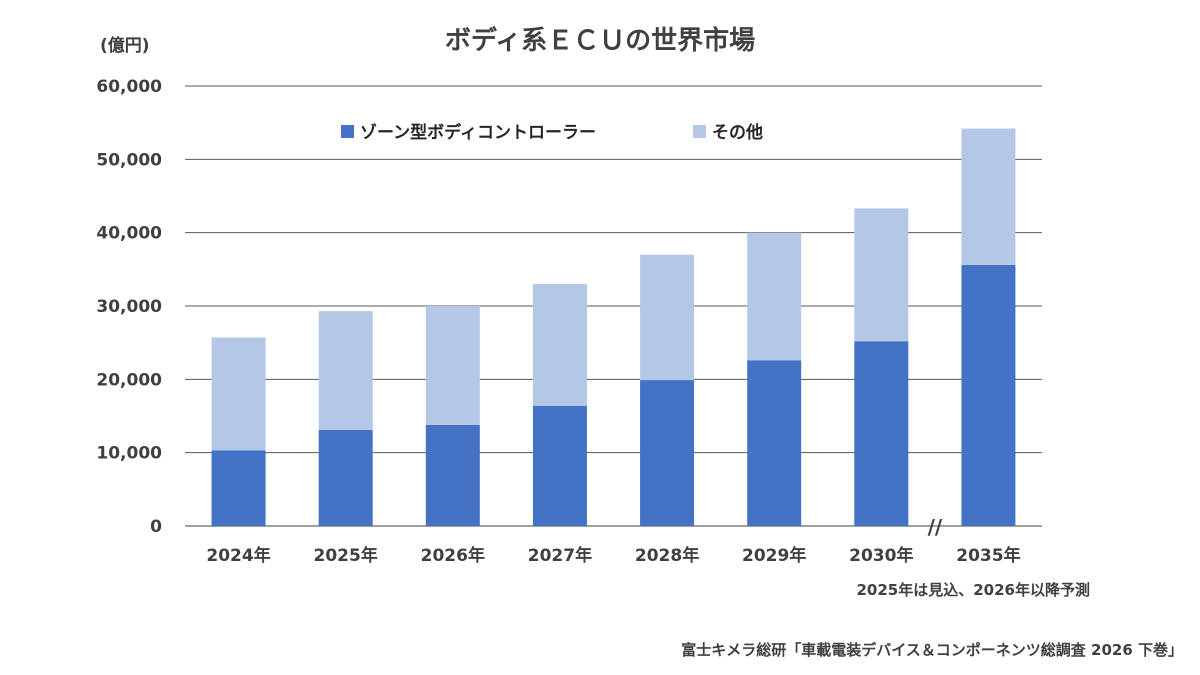 The width and height of the screenshot is (1200, 675). I want to click on chart-title: ボディ系ＥＣＵの世界市場, so click(600, 41).